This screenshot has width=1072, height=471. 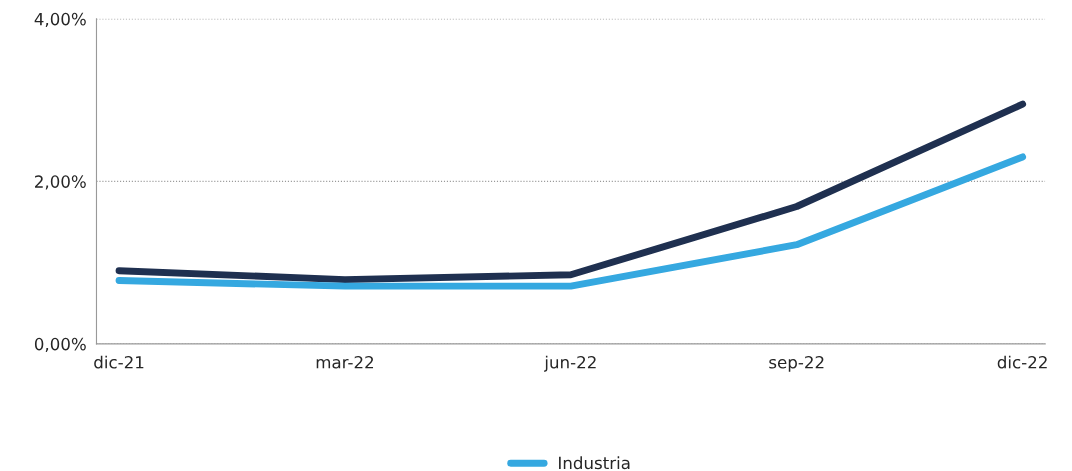 What do you see at coordinates (570, 363) in the screenshot?
I see `x-tick-label: jun-22` at bounding box center [570, 363].